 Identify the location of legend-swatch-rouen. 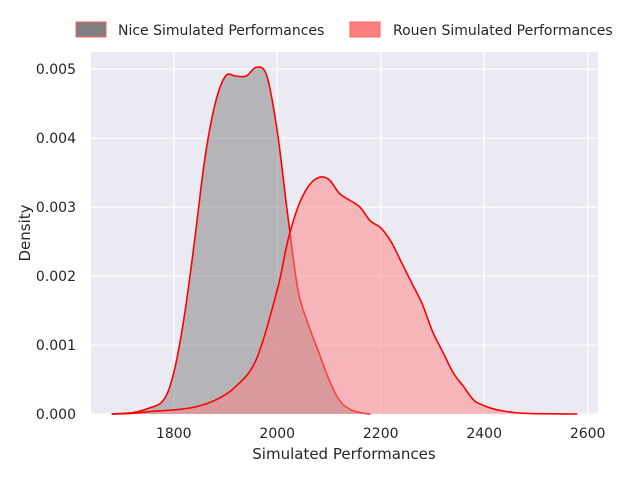
(365, 29).